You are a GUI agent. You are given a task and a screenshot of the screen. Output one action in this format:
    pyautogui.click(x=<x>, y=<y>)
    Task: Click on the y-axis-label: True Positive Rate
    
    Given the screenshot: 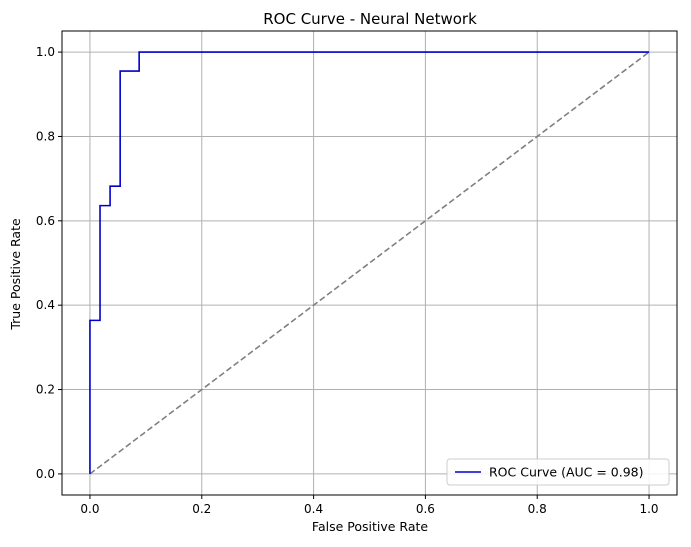 What is the action you would take?
    pyautogui.click(x=15, y=274)
    